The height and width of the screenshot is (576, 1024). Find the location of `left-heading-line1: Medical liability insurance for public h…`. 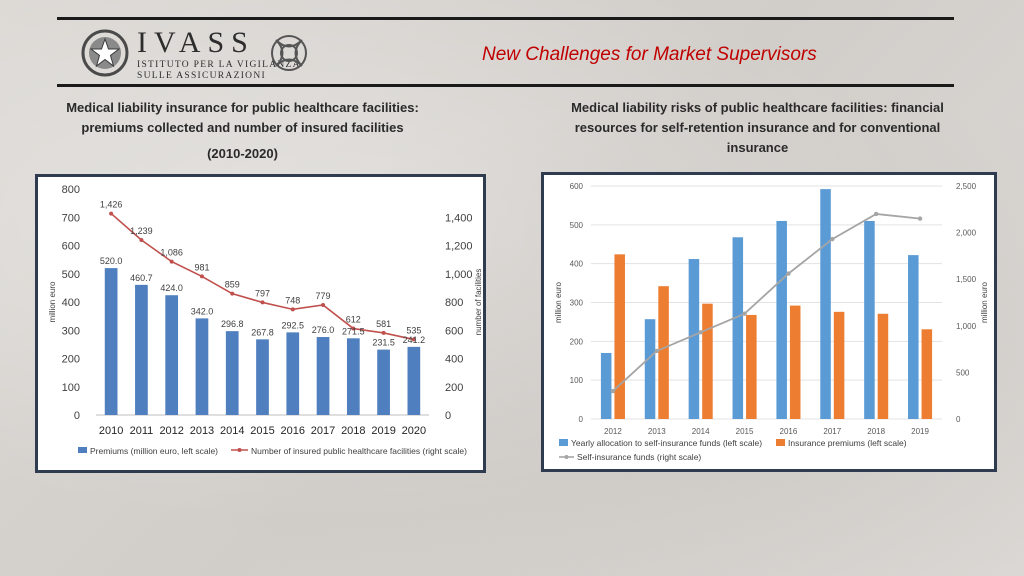

left-heading-line1: Medical liability insurance for public h… is located at coordinates (242, 107).